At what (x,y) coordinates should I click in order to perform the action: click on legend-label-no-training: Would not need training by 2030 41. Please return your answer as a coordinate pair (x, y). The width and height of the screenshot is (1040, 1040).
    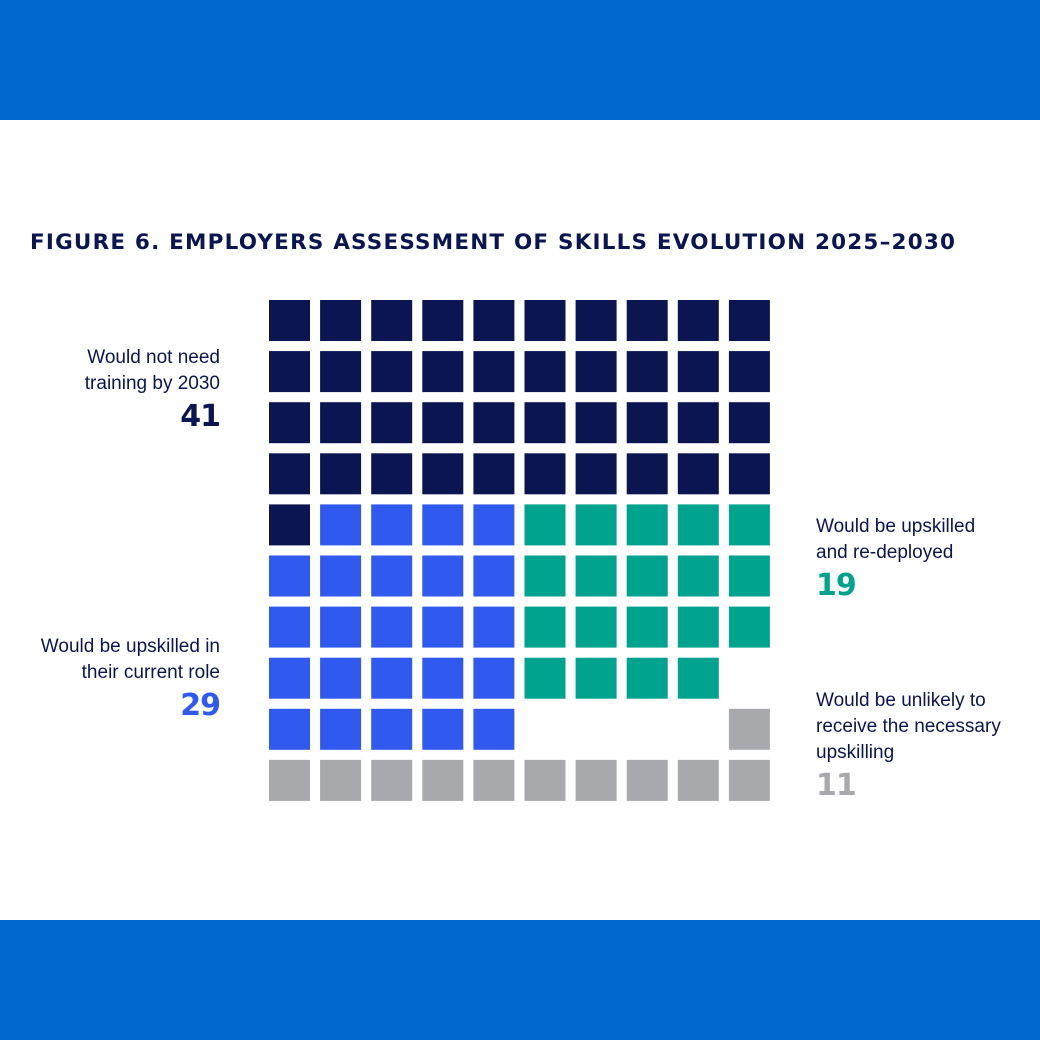
    Looking at the image, I should click on (152, 390).